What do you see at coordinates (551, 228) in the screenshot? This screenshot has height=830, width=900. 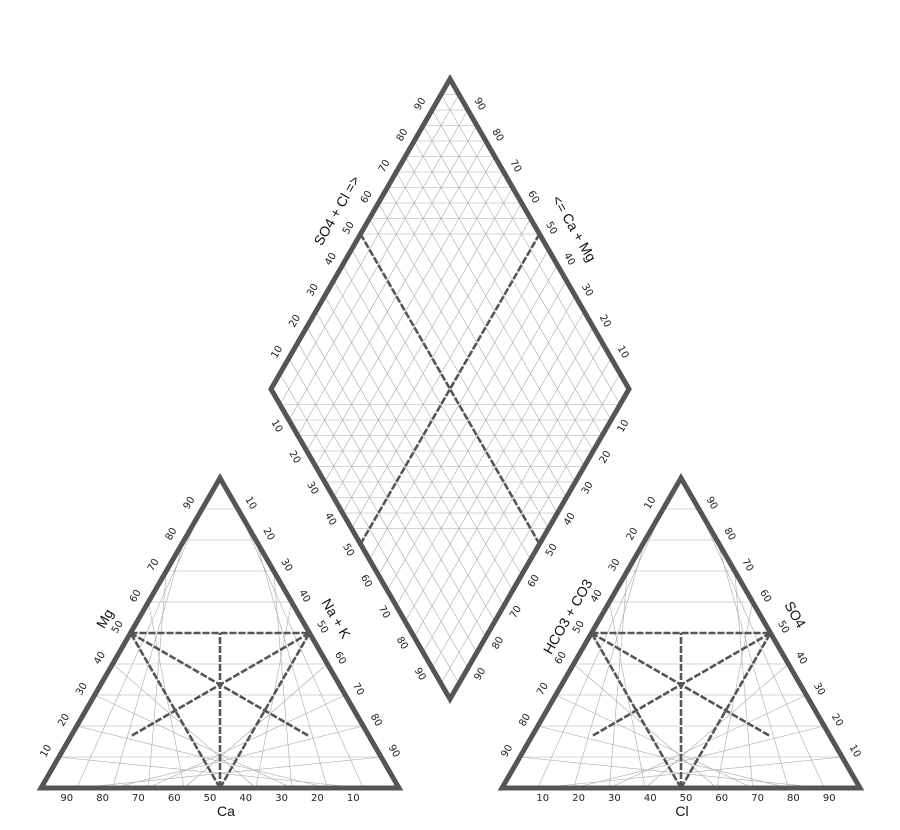 I see `diamond-upper-right-tick: 50` at bounding box center [551, 228].